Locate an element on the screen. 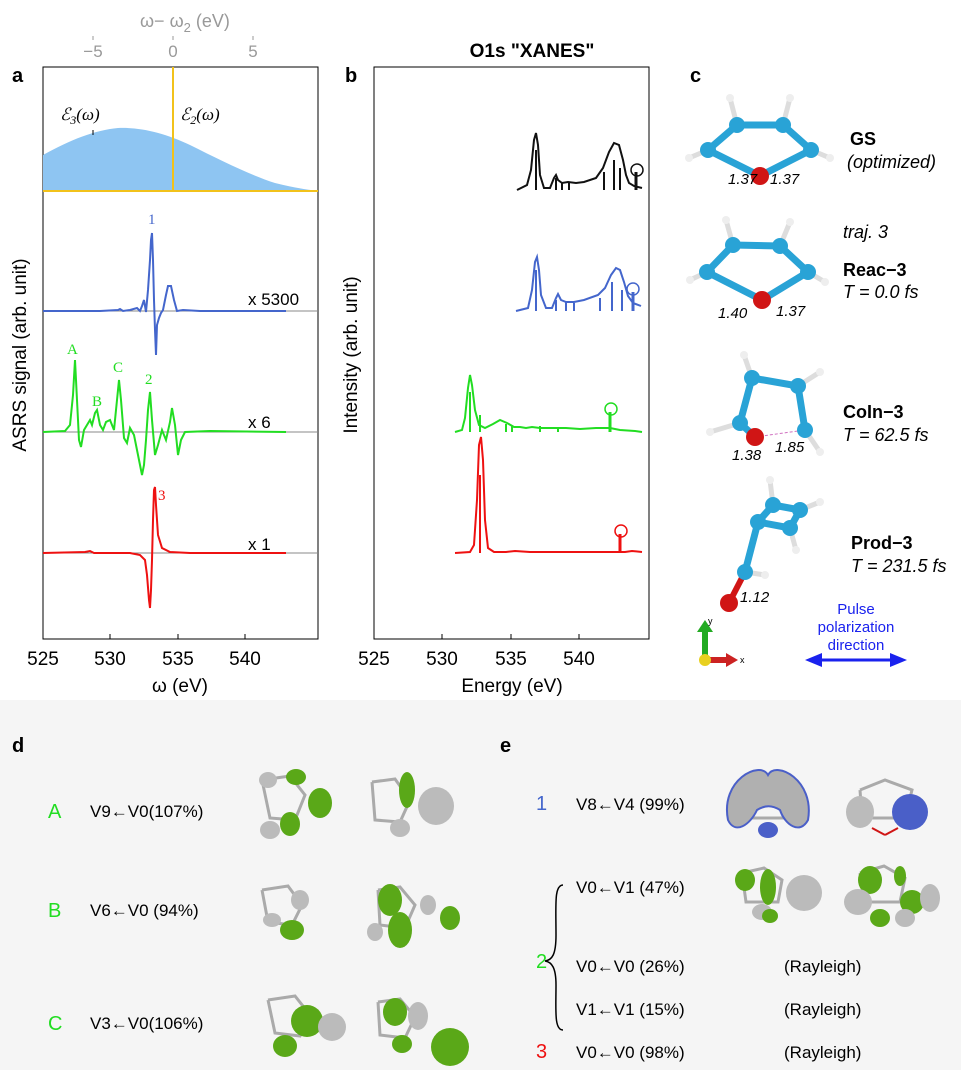  orbital-image-2a is located at coordinates (778, 894).